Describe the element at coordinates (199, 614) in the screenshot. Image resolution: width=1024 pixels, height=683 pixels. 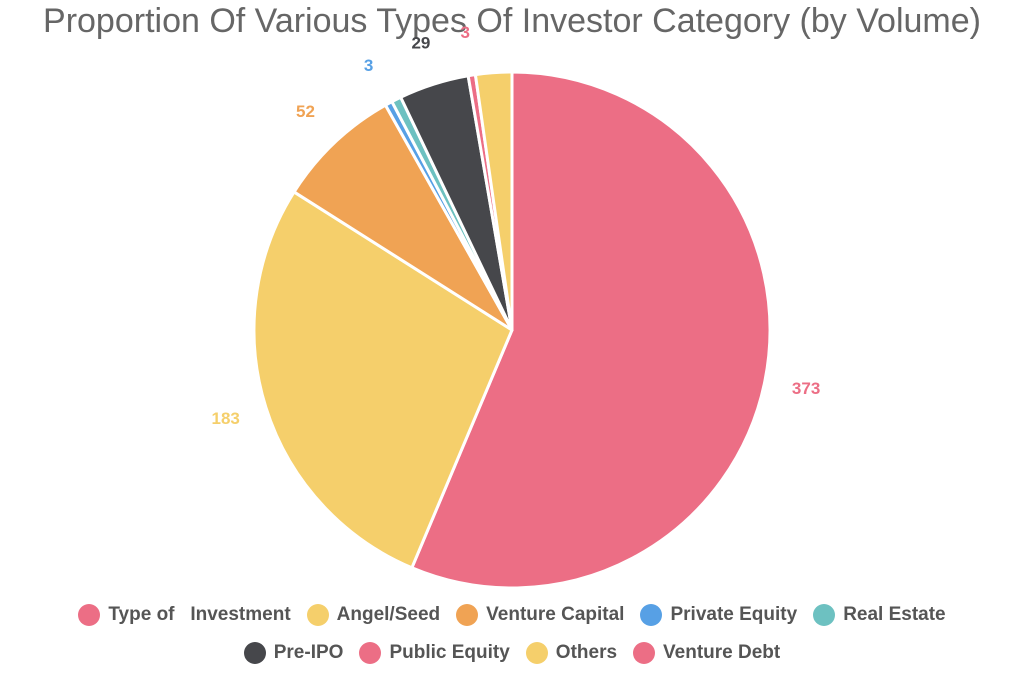
I see `legend-label: Type of Investment` at that location.